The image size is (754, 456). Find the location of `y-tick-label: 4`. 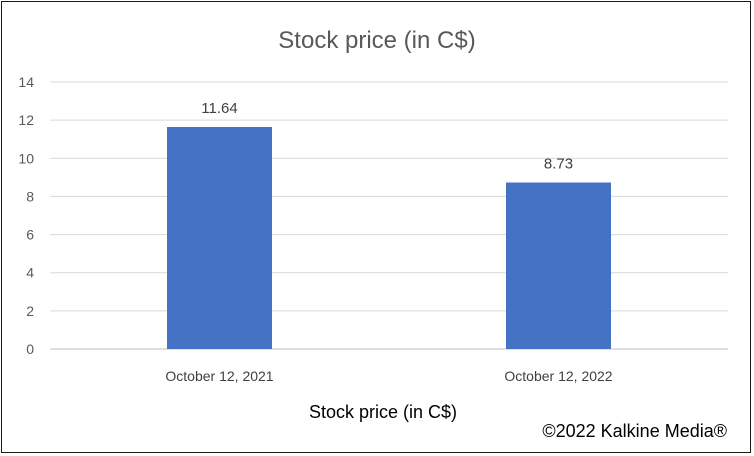

y-tick-label: 4 is located at coordinates (30, 273).